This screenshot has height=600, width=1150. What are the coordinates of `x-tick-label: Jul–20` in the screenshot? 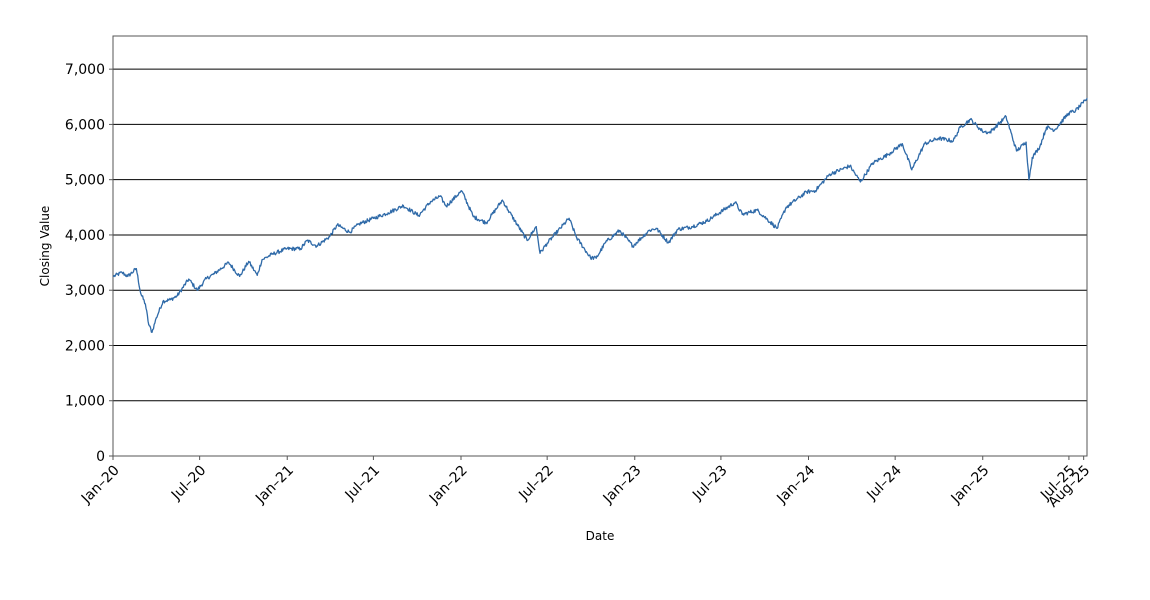 It's located at (189, 483).